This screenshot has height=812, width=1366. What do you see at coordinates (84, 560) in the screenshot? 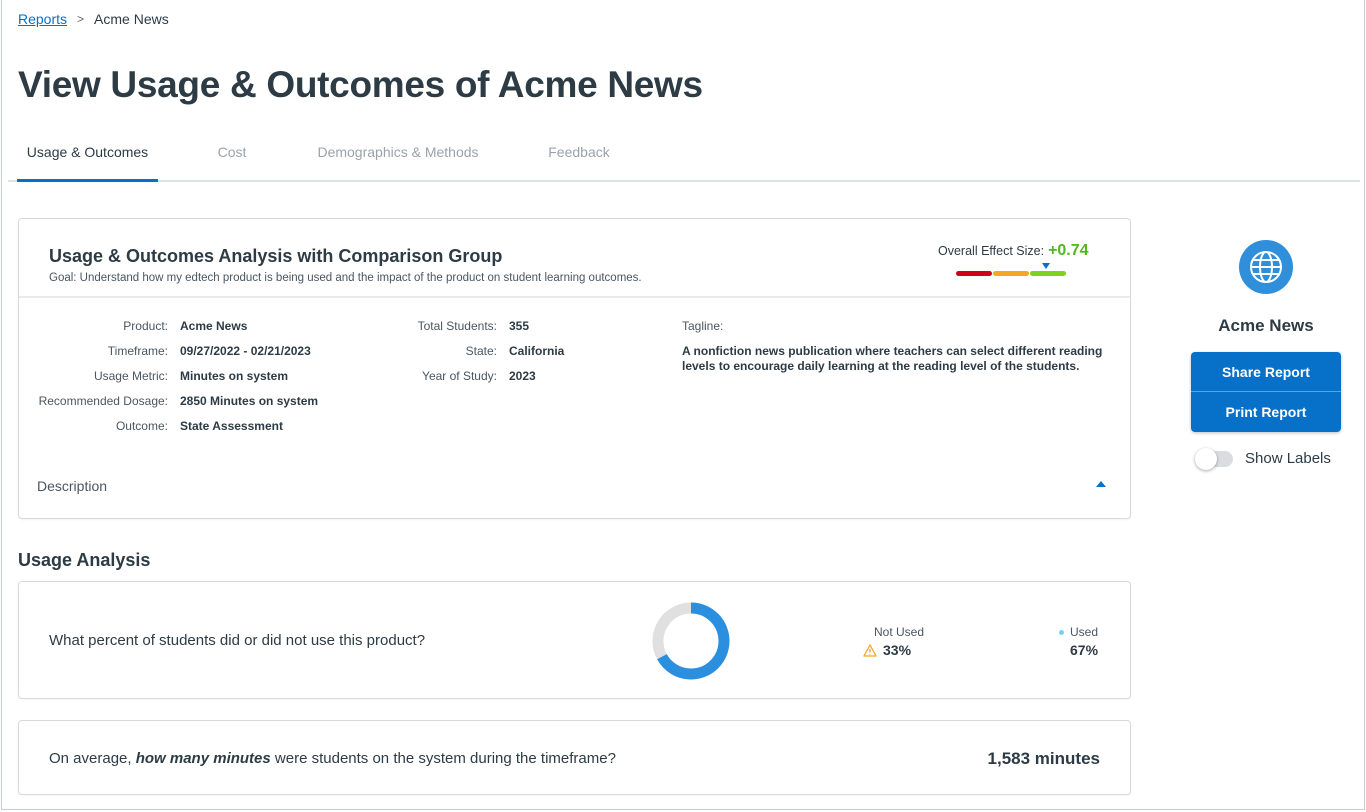
I see `usage-analysis-heading: Usage Analysis` at bounding box center [84, 560].